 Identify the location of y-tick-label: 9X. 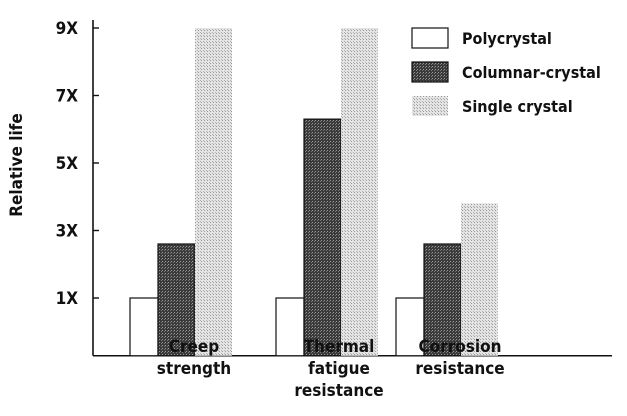
(67, 29).